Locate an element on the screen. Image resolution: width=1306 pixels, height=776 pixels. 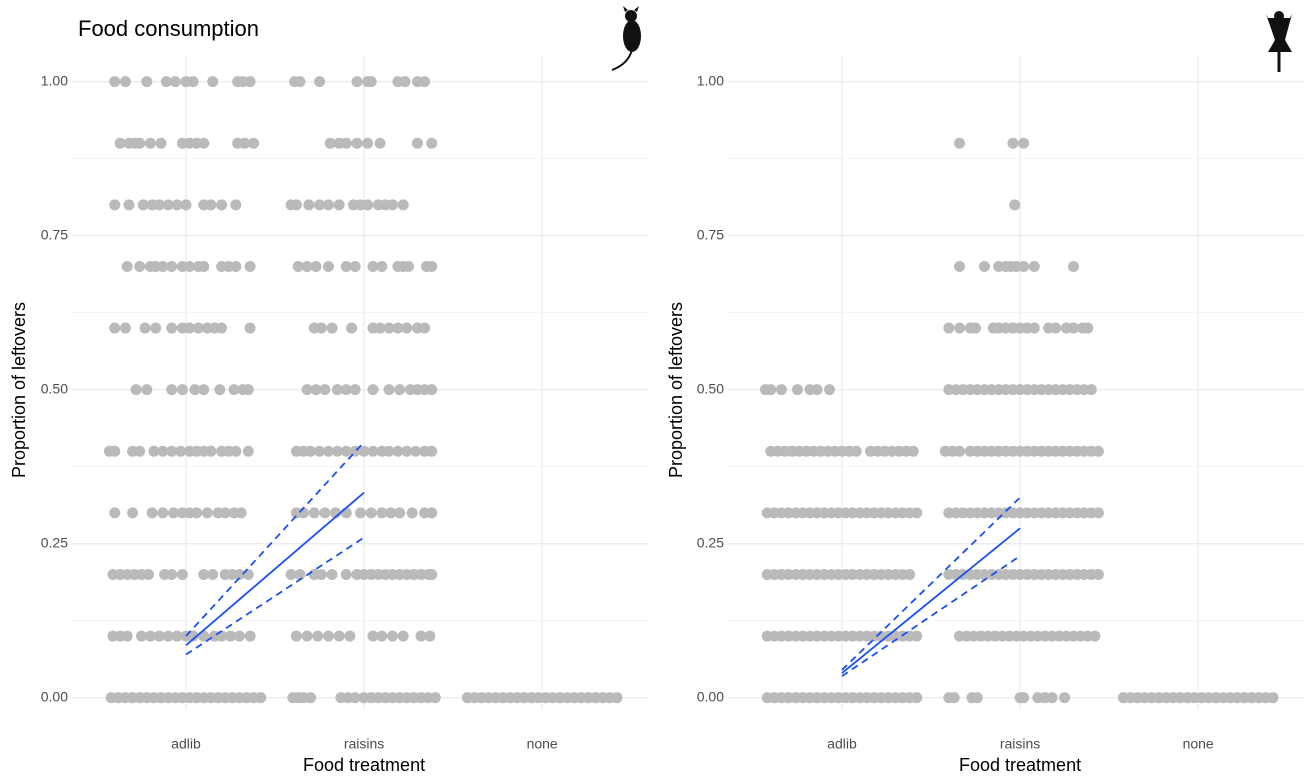
y-tick-label: 0.25 is located at coordinates (54, 542).